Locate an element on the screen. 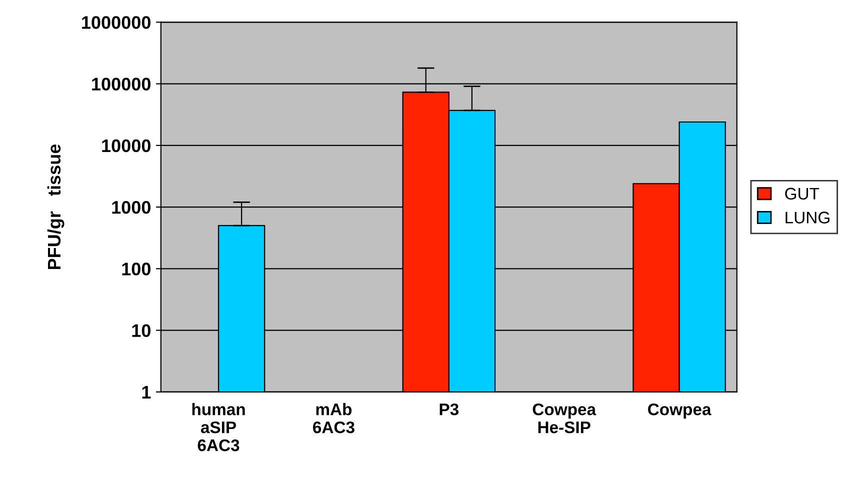  y-tick-label: 100000 is located at coordinates (121, 84).